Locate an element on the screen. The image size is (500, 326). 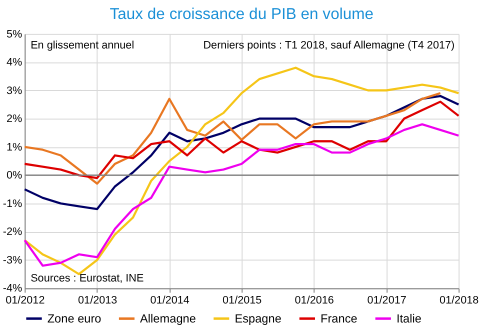
y-tick-label: 1% is located at coordinates (14, 147).